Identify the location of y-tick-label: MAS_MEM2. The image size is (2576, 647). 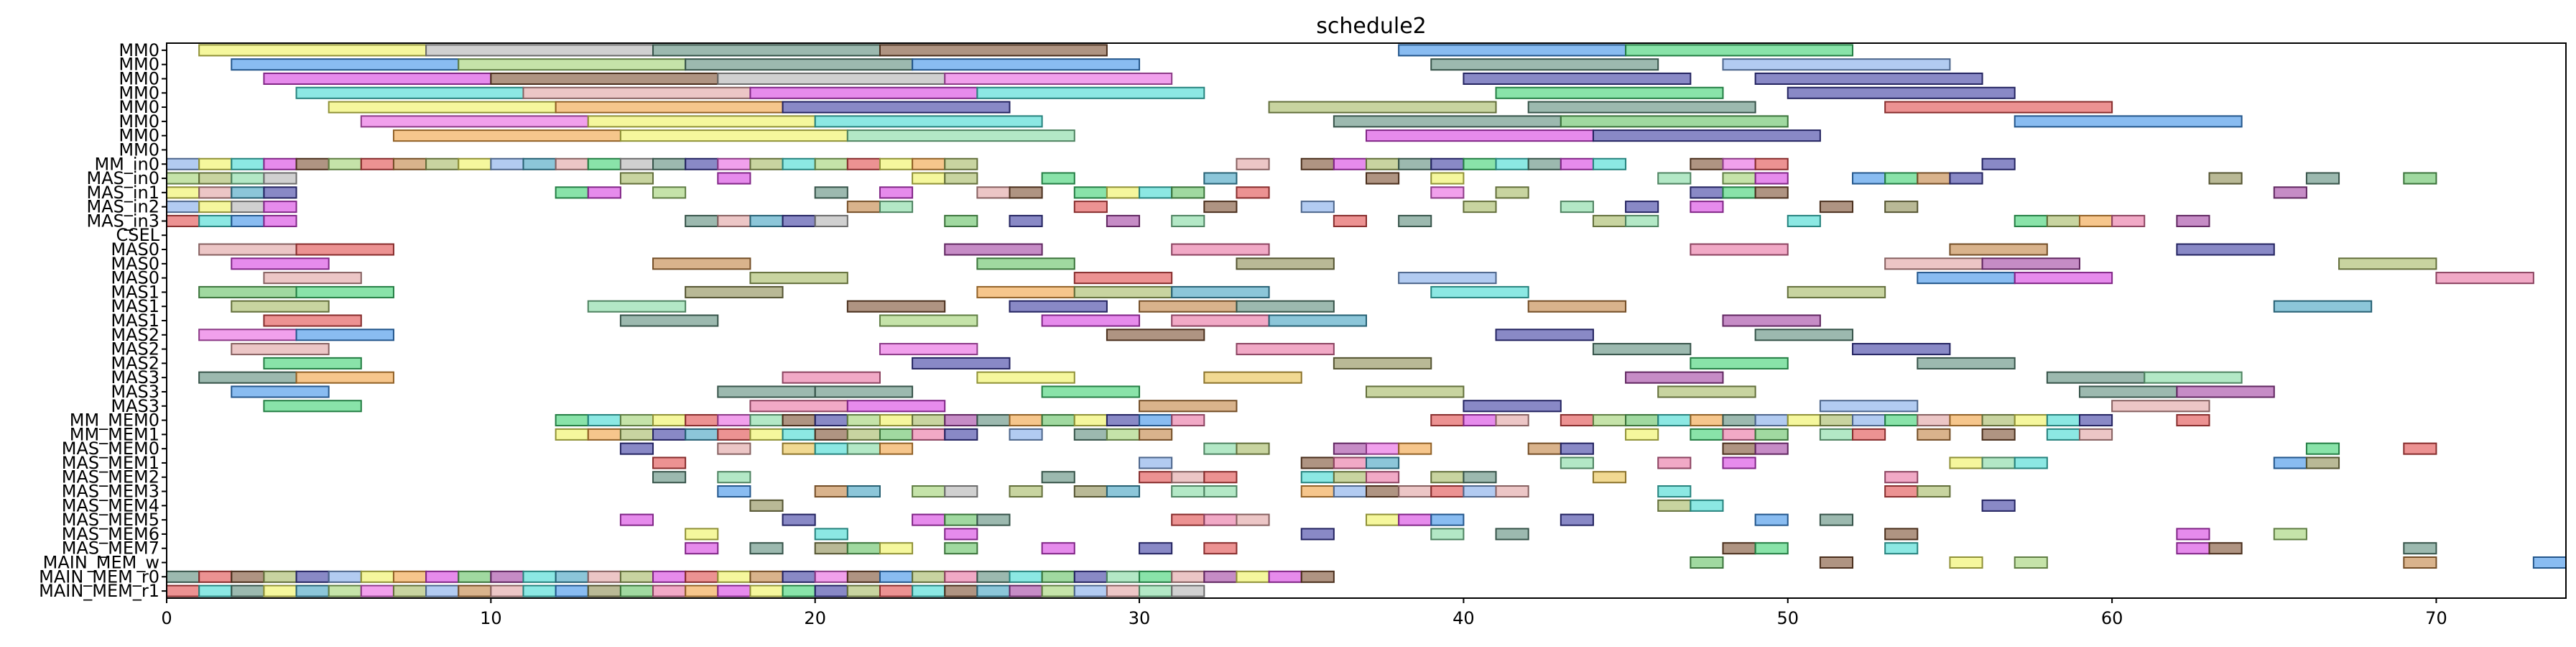
(110, 477).